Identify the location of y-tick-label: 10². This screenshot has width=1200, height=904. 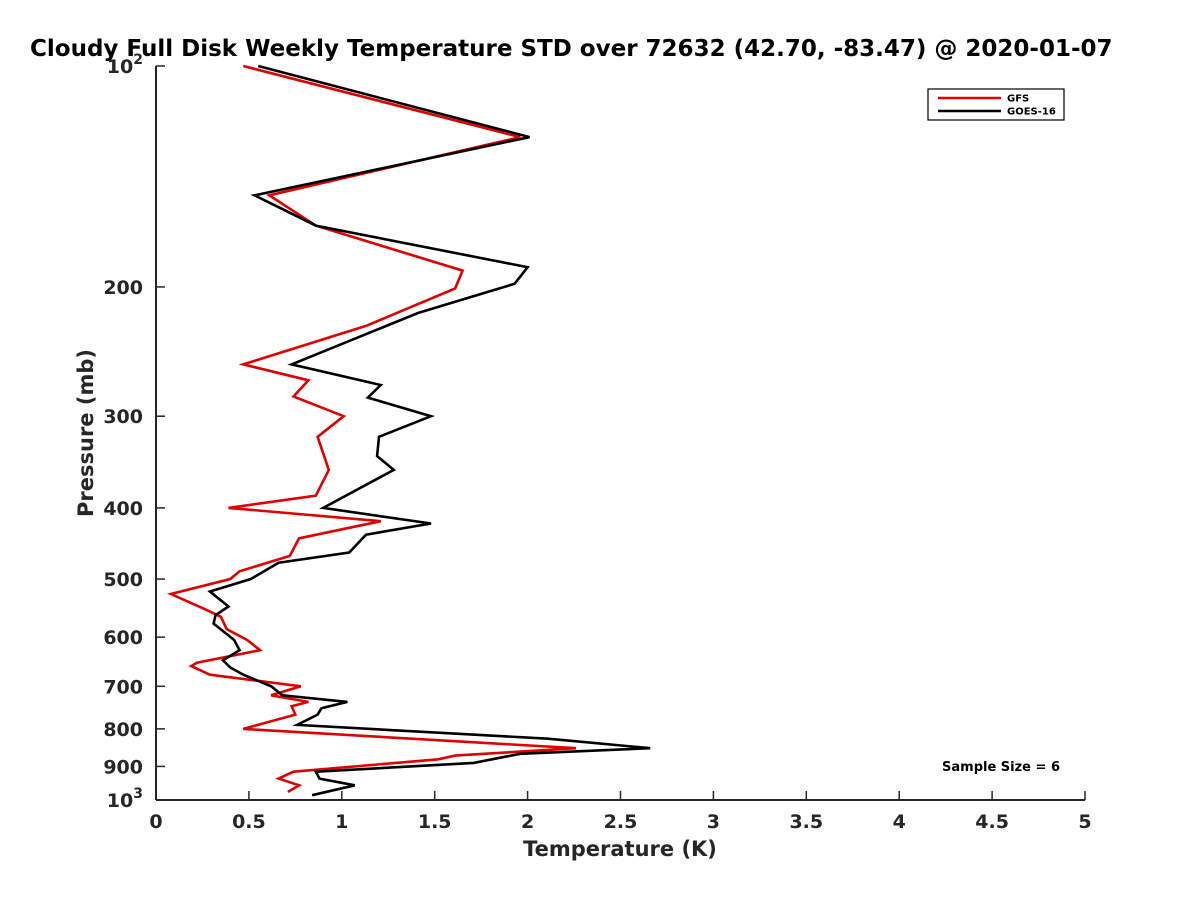
(125, 65).